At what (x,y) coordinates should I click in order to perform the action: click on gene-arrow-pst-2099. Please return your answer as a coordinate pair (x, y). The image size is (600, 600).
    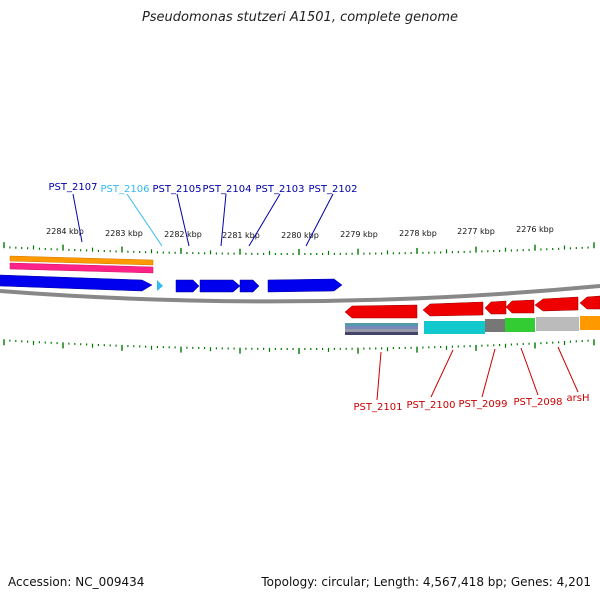
    Looking at the image, I should click on (495, 307).